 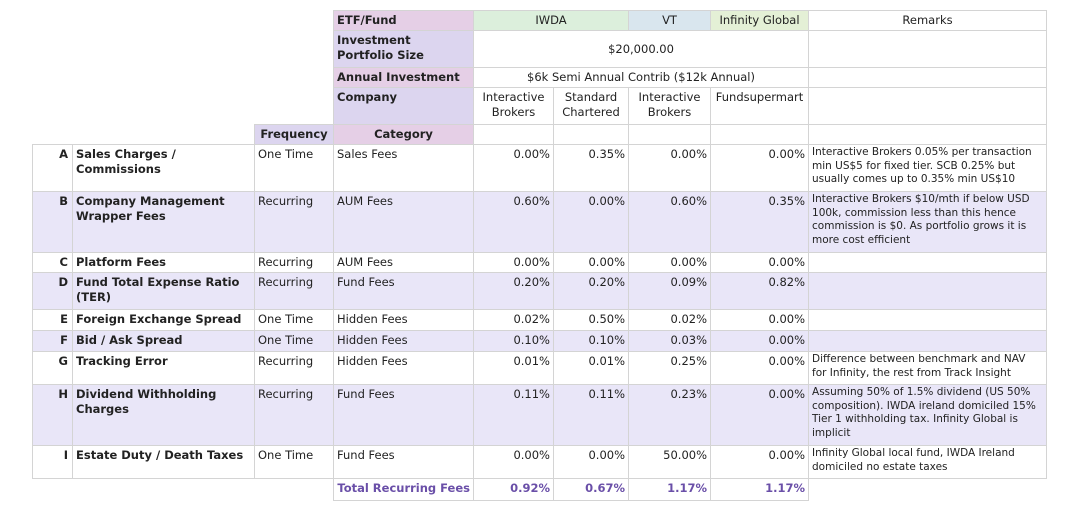 I want to click on fee-name: Foreign Exchange Spread, so click(x=163, y=320).